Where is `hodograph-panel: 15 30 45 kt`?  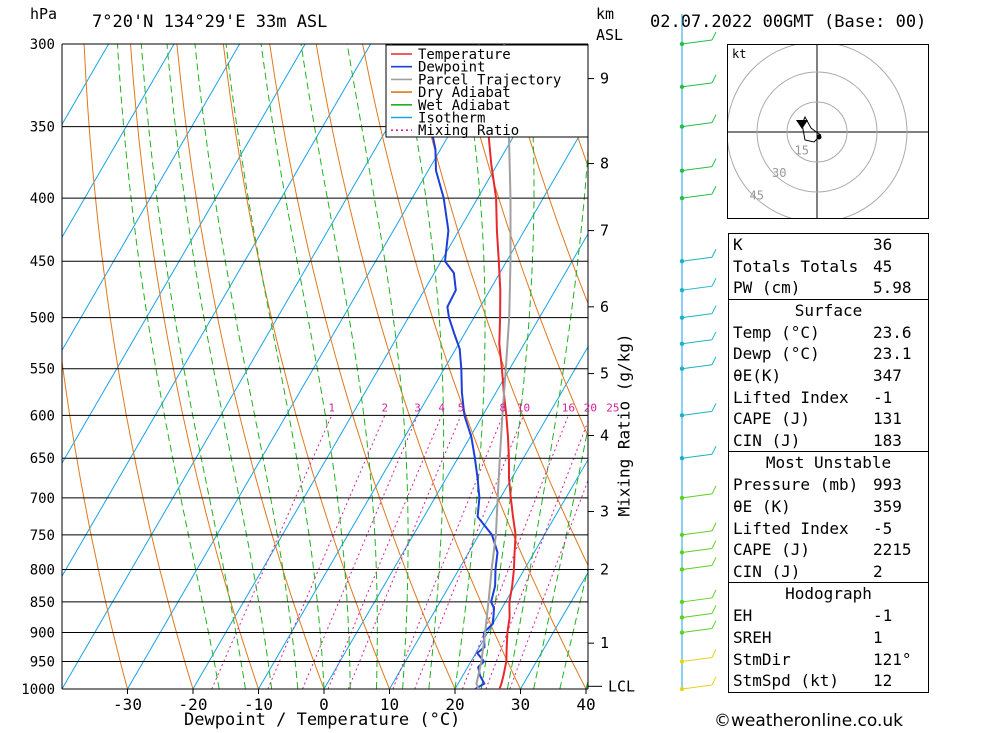
hodograph-panel: 15 30 45 kt is located at coordinates (827, 132).